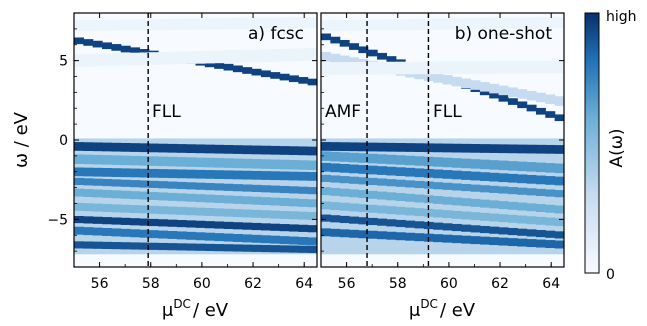 The image size is (647, 326). I want to click on panel-b-amf-label: AMF, so click(343, 112).